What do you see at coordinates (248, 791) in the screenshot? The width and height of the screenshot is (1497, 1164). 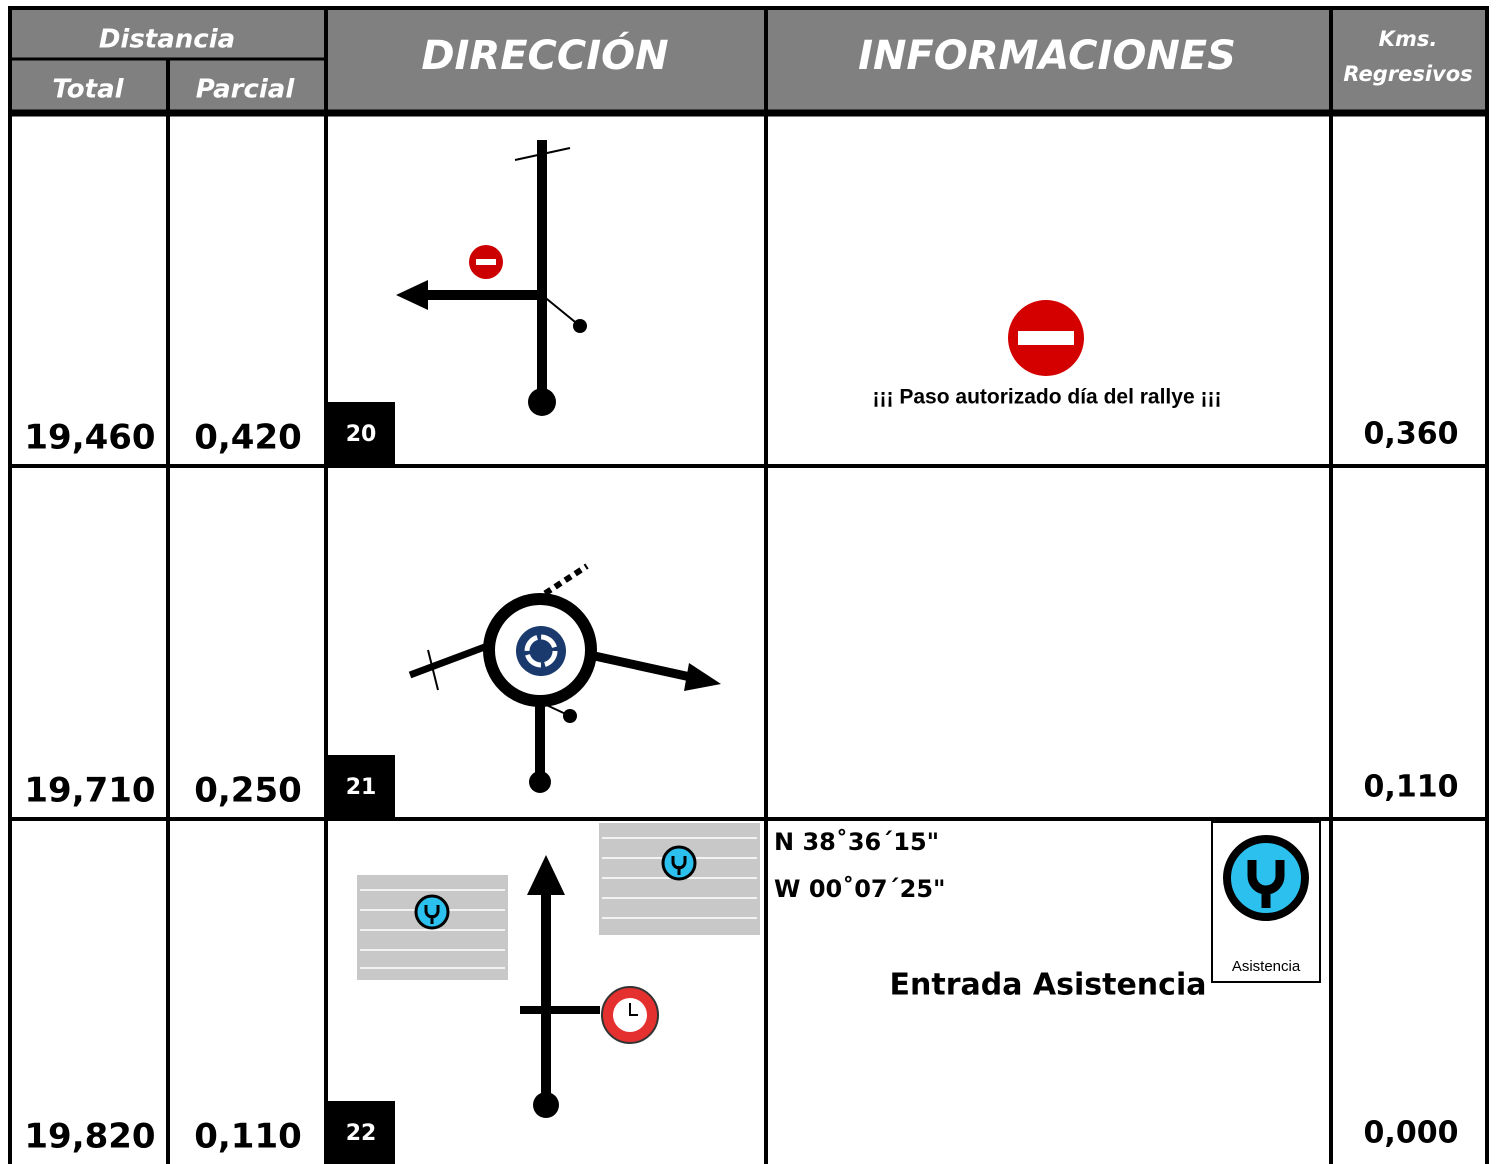 I see `partial-distance: 0,250` at bounding box center [248, 791].